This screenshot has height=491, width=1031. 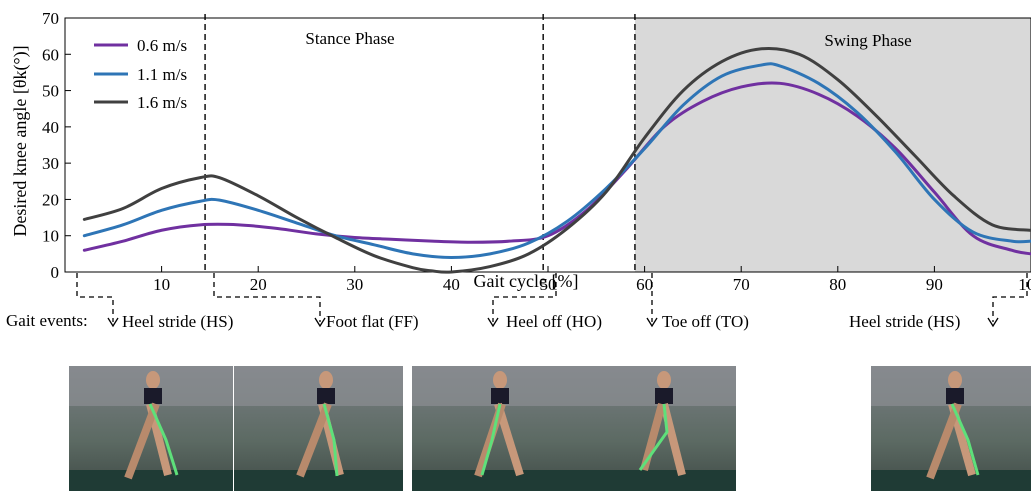 What do you see at coordinates (526, 281) in the screenshot?
I see `x-axis-label: Gait cycle [%]` at bounding box center [526, 281].